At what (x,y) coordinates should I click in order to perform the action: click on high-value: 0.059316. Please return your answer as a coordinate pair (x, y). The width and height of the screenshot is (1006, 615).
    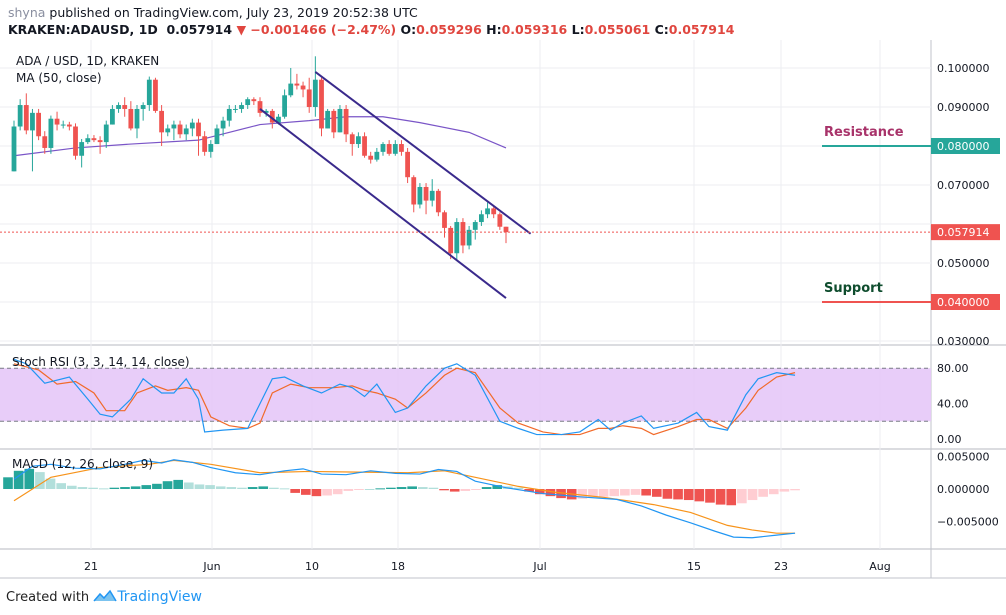
    Looking at the image, I should click on (534, 29).